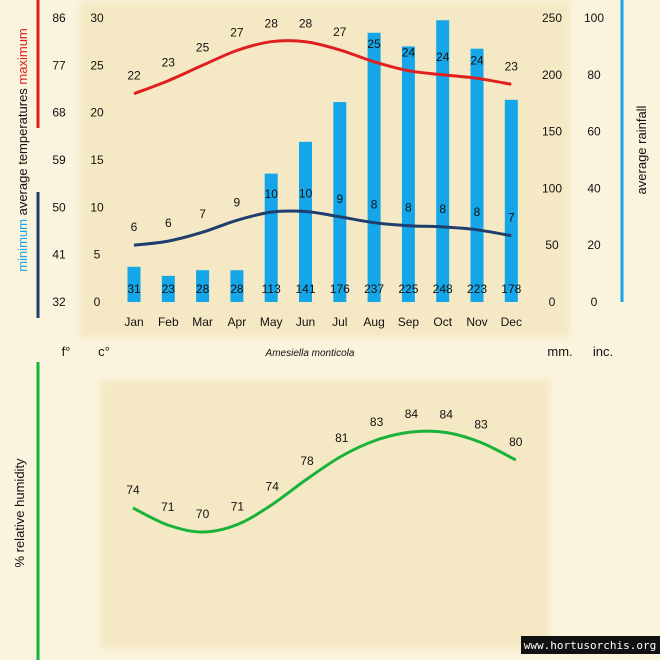  What do you see at coordinates (66, 351) in the screenshot?
I see `fahrenheit-unit-label: f°` at bounding box center [66, 351].